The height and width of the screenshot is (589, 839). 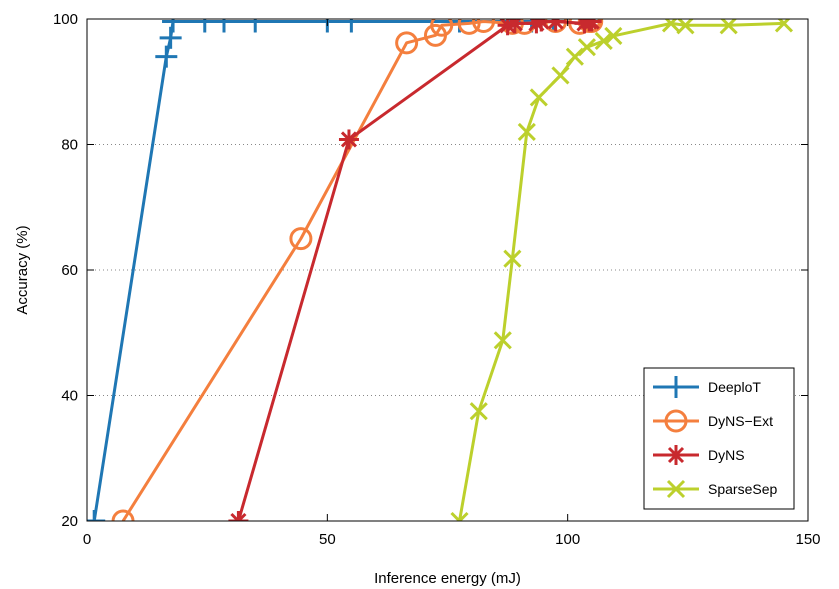 What do you see at coordinates (69, 396) in the screenshot?
I see `y-tick-label-40: 40` at bounding box center [69, 396].